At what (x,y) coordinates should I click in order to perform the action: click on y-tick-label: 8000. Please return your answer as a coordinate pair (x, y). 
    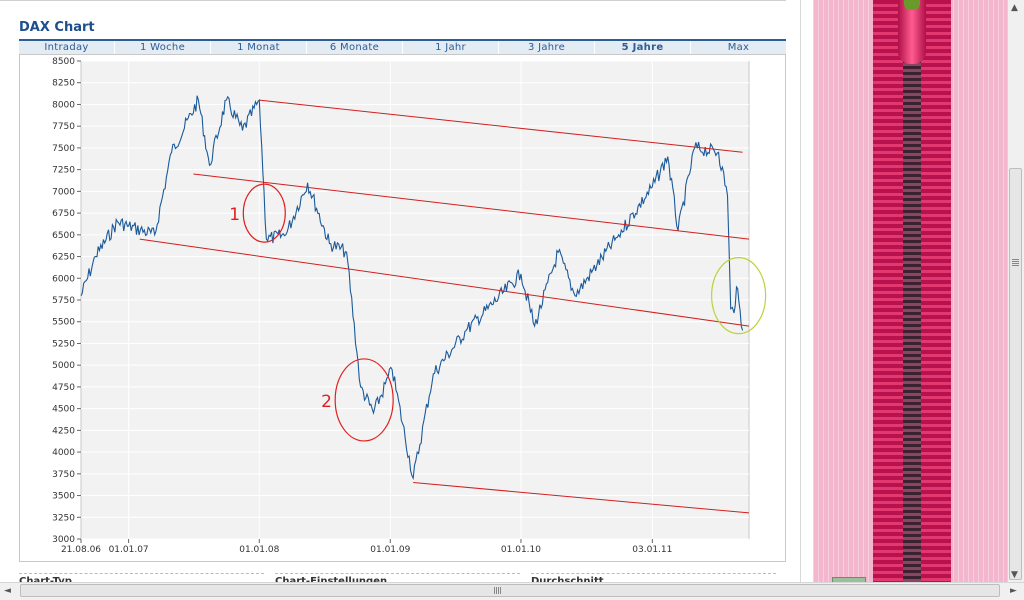
    Looking at the image, I should click on (63, 105).